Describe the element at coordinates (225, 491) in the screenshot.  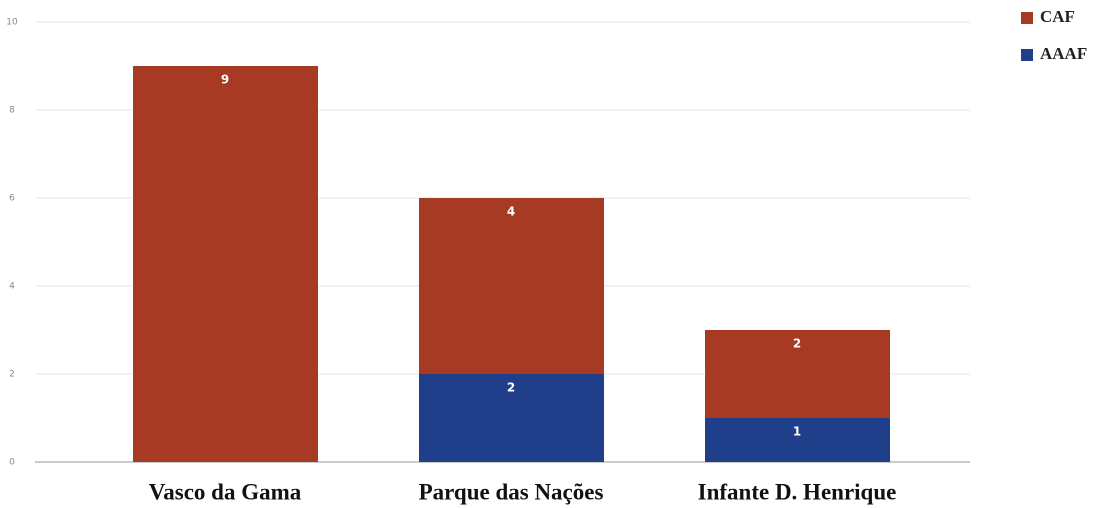
I see `x-tick-label: Vasco da Gama` at that location.